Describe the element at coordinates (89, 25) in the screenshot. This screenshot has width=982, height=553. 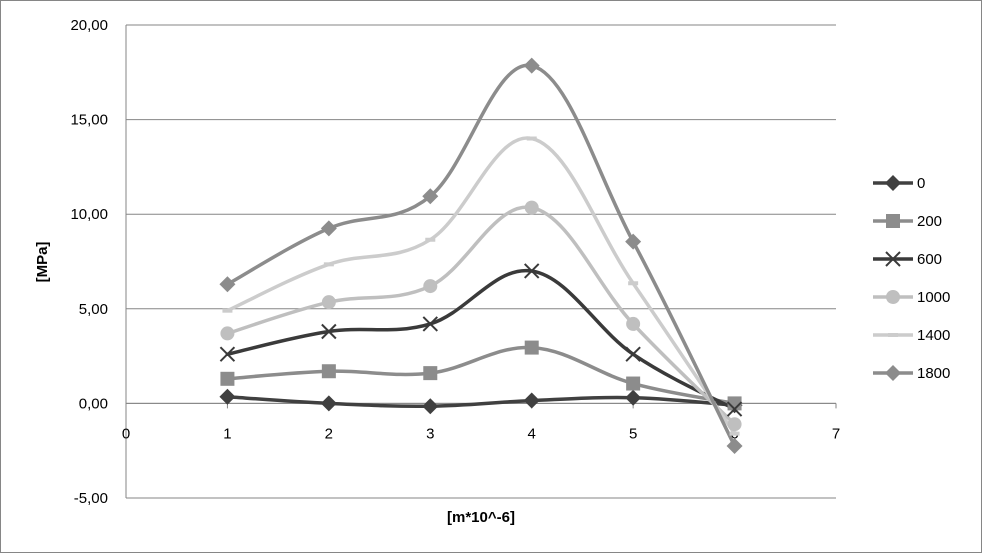
I see `y-tick-label: 20,00` at that location.